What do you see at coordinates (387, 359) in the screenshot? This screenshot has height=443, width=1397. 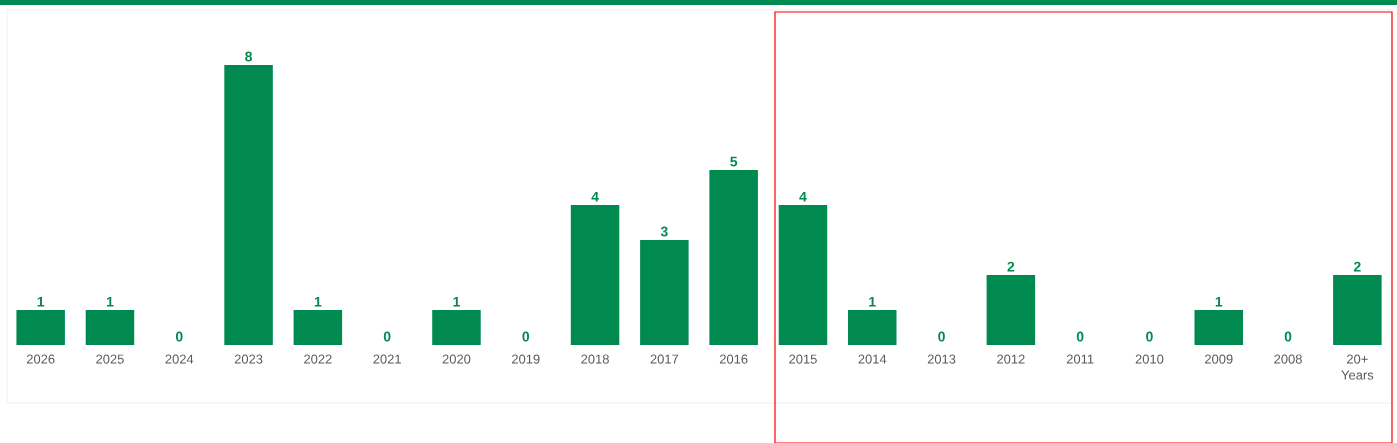 I see `x-tick-label: 2021` at bounding box center [387, 359].